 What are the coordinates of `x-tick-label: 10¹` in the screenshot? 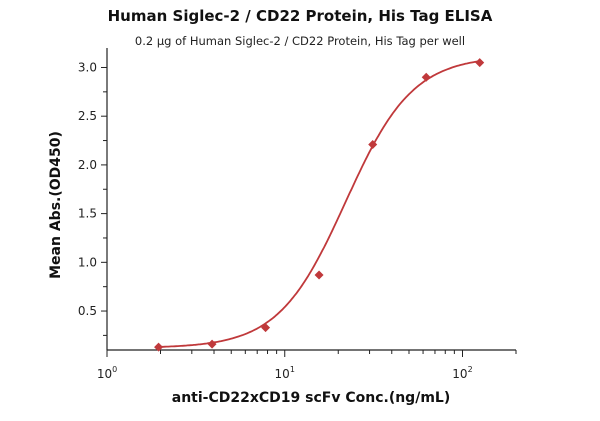 It's located at (285, 373).